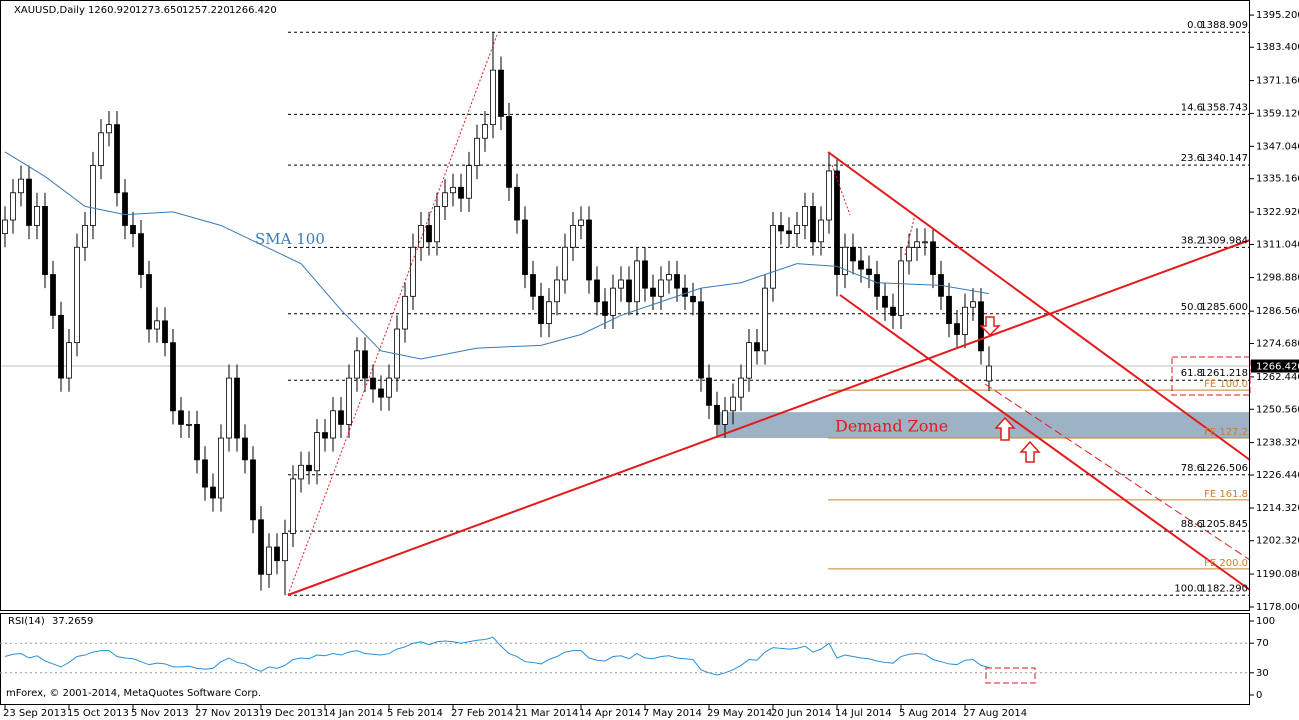 The image size is (1299, 720). Describe the element at coordinates (1277, 607) in the screenshot. I see `y-tick-label: 1178.000` at that location.